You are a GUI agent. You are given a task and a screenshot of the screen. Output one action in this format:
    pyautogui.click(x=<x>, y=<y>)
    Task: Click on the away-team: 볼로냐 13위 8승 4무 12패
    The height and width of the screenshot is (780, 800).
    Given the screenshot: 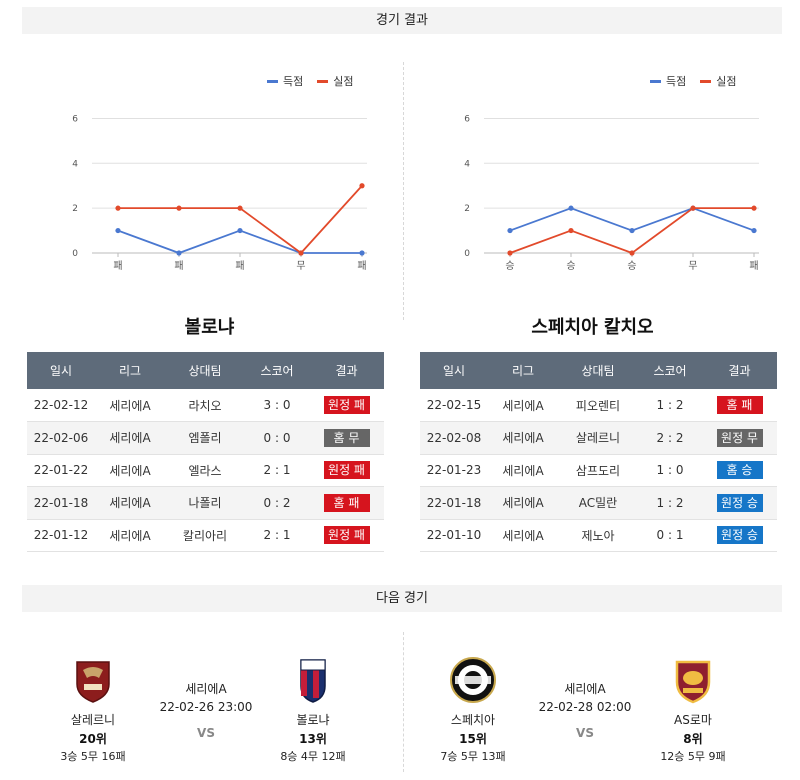 What is the action you would take?
    pyautogui.click(x=313, y=710)
    